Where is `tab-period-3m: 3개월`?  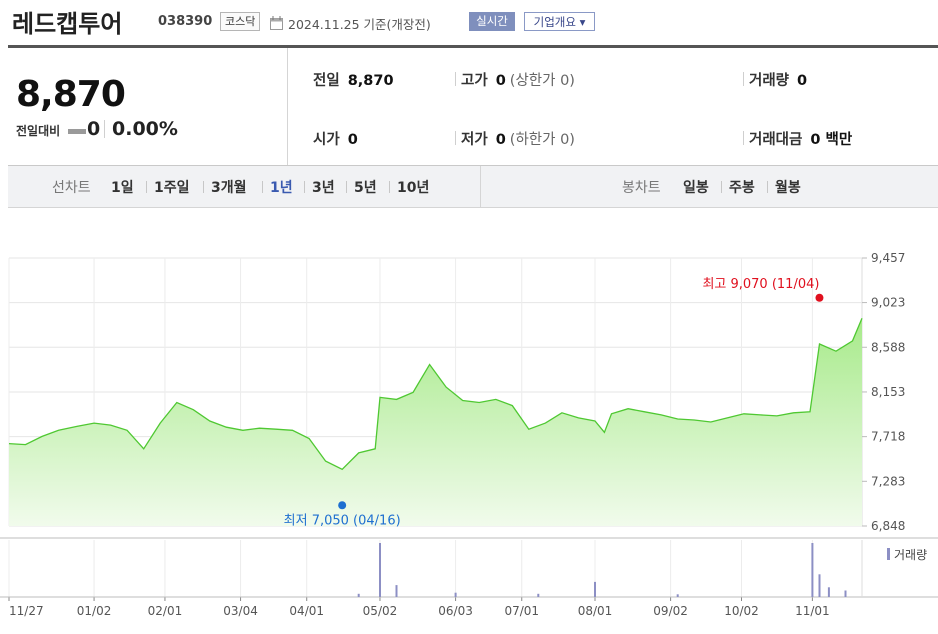 tab-period-3m: 3개월 is located at coordinates (229, 188).